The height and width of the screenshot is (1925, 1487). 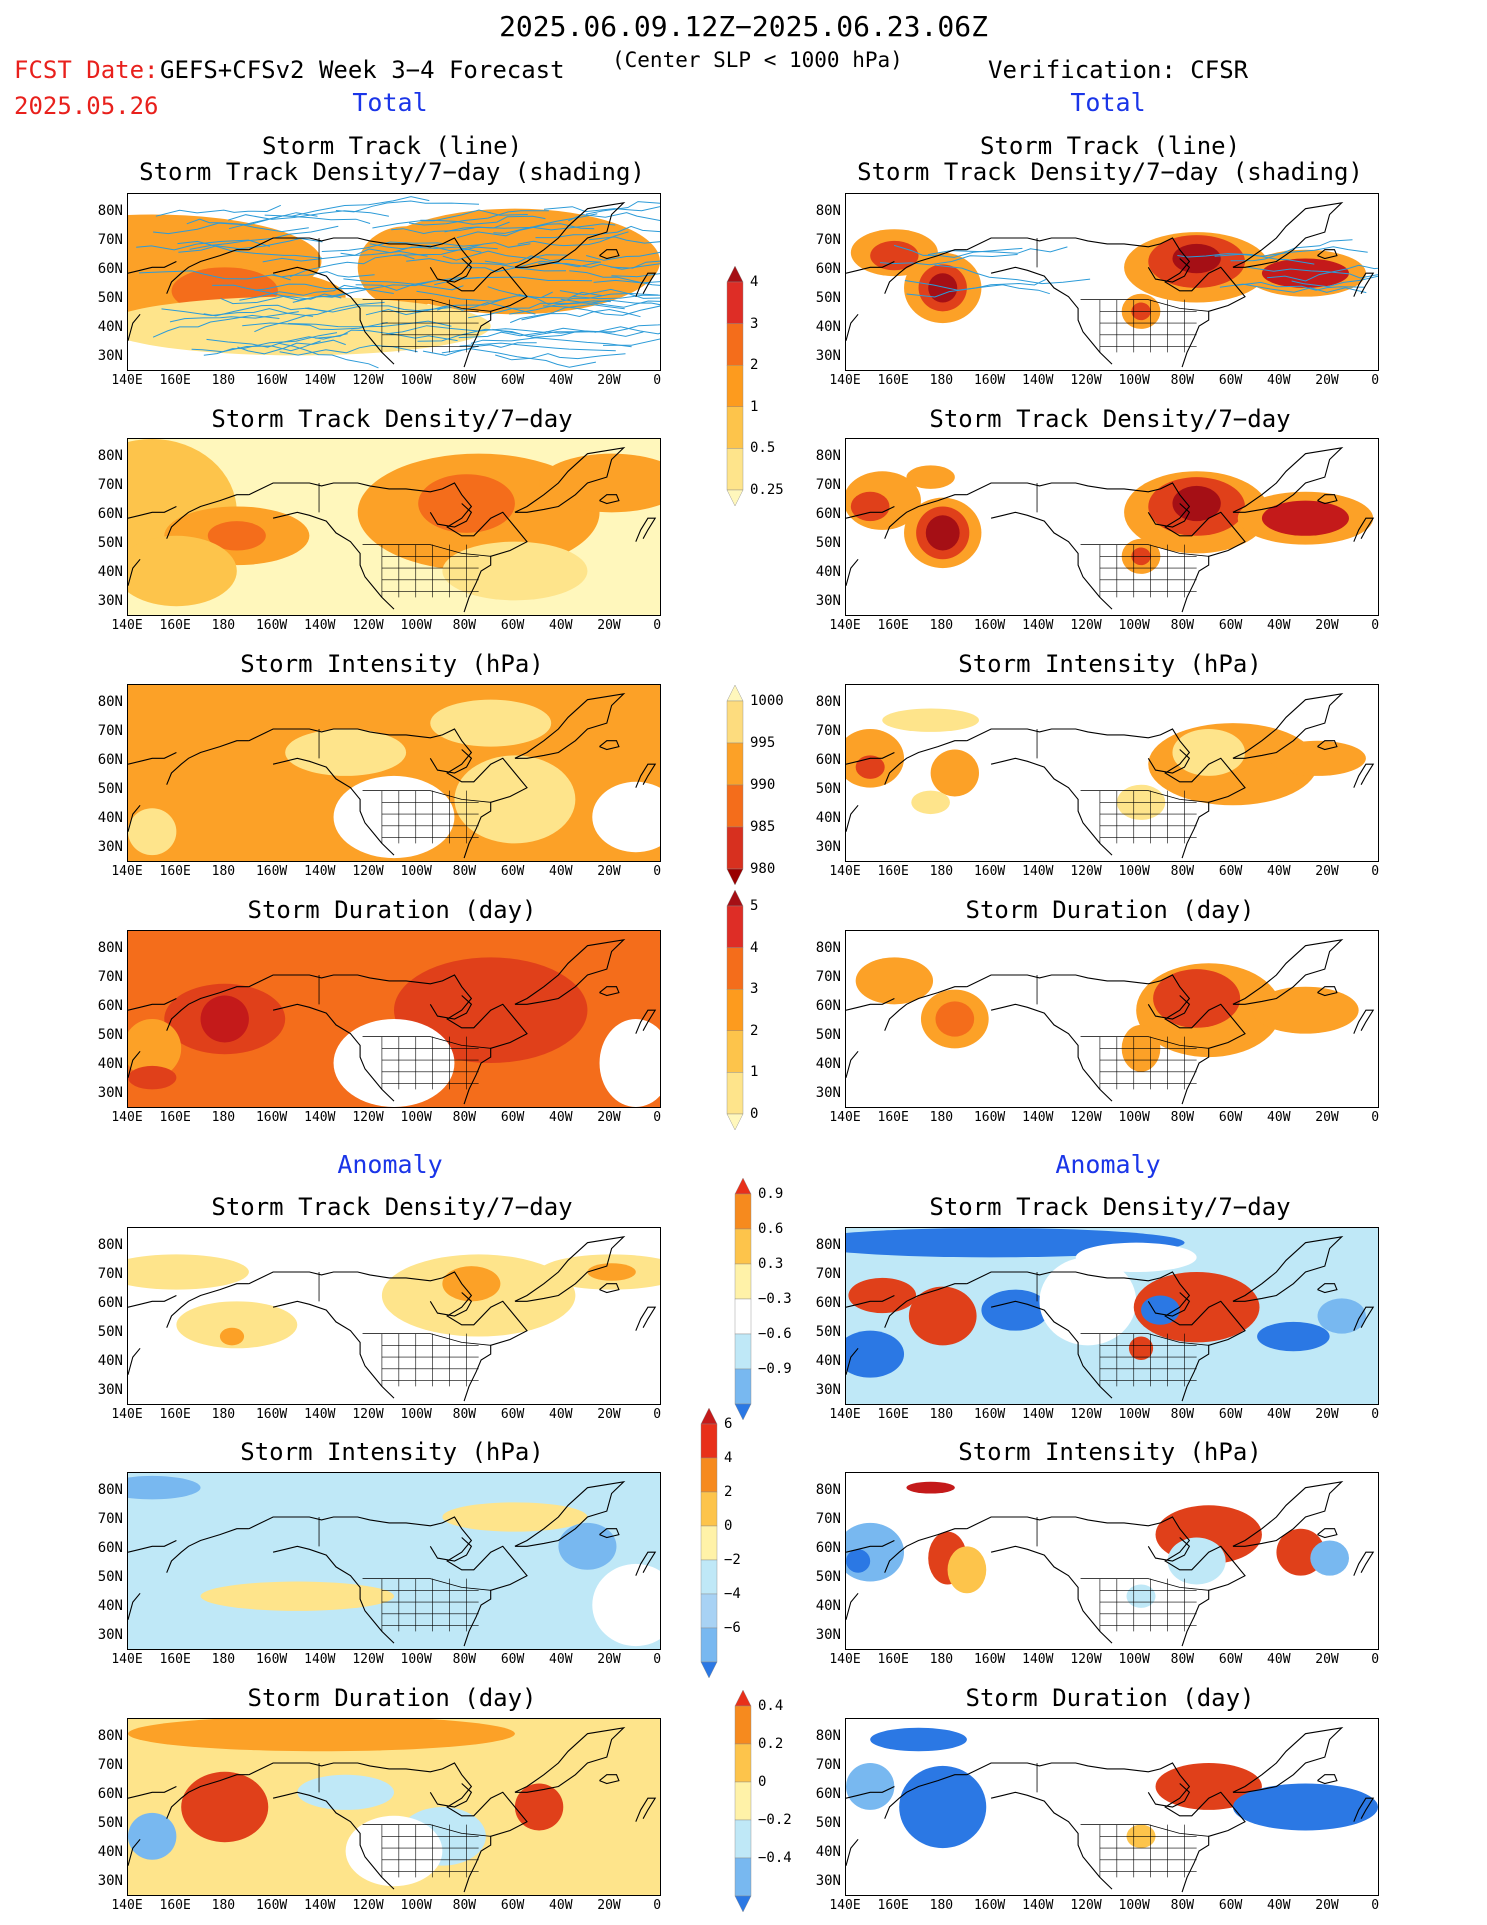 I want to click on lon-tick-label: 20W, so click(x=609, y=1414).